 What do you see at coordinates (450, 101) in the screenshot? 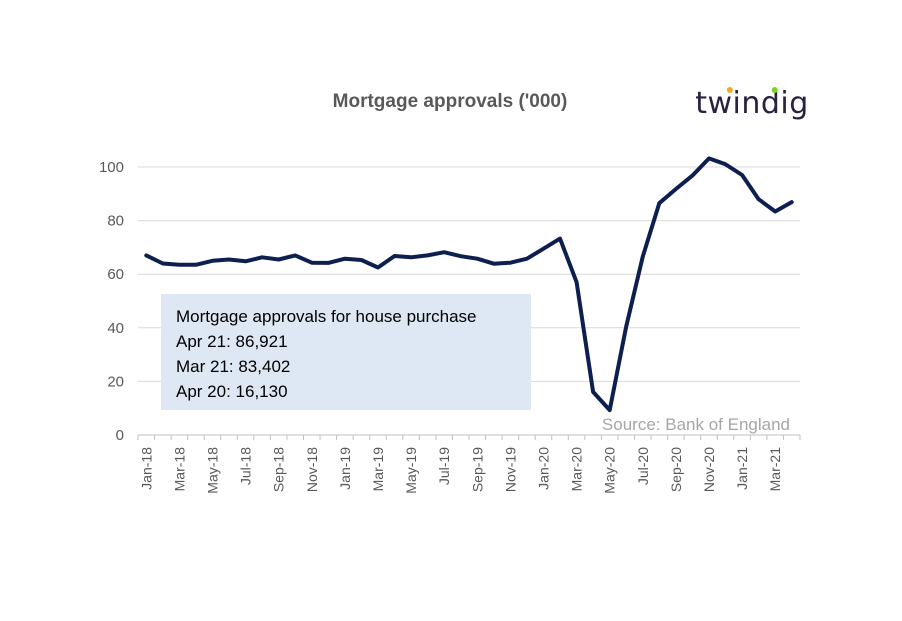
I see `chart-title: Mortgage approvals ('000)` at bounding box center [450, 101].